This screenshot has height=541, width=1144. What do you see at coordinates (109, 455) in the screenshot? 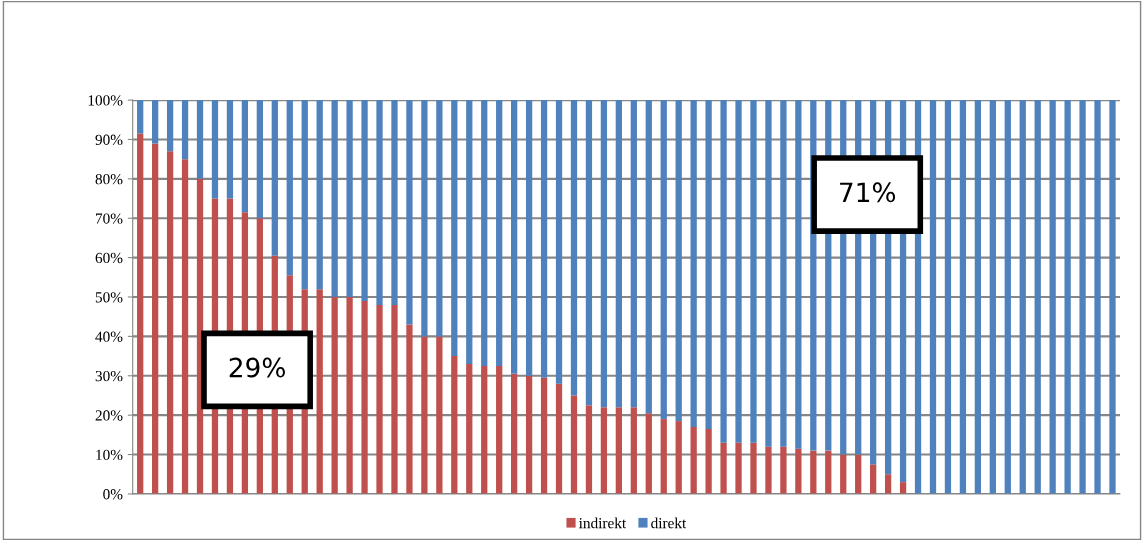
I see `y-tick-label: 10%` at bounding box center [109, 455].